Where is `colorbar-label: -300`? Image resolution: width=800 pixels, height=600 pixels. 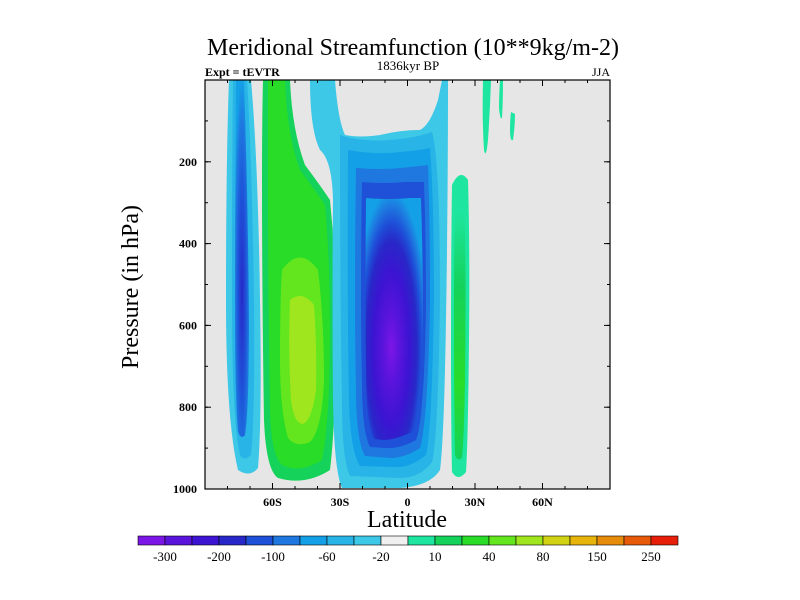
colorbar-label: -300 is located at coordinates (165, 556).